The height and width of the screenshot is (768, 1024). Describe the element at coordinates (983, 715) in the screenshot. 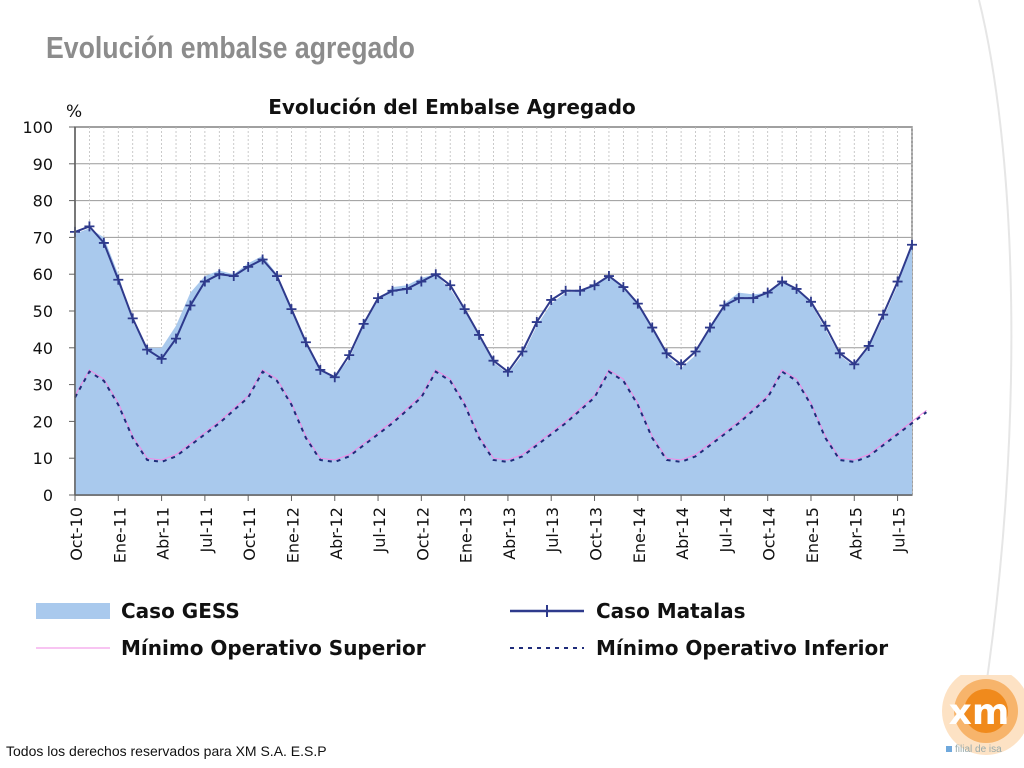

I see `xm-logo: xm` at that location.